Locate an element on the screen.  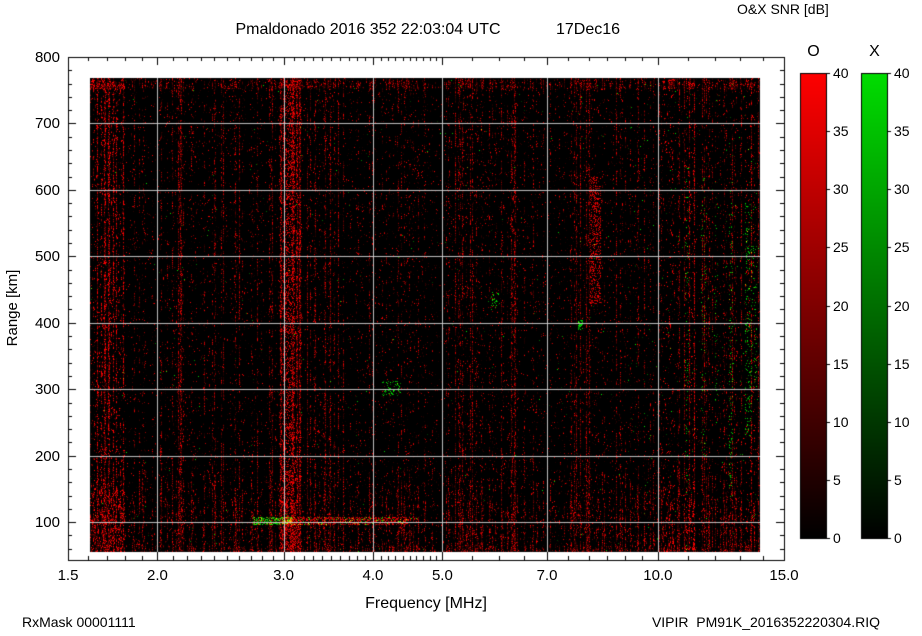
colorbar-o-tick-label: 40 is located at coordinates (841, 73).